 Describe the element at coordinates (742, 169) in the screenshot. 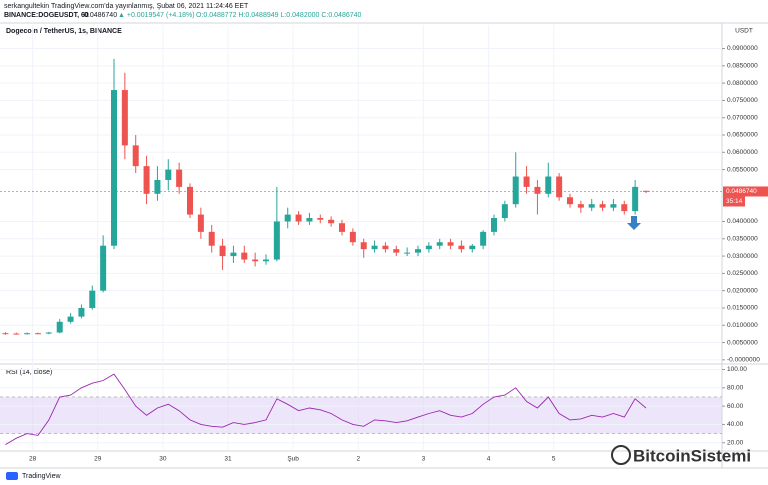

I see `y-tick-label: 0.0550000` at that location.